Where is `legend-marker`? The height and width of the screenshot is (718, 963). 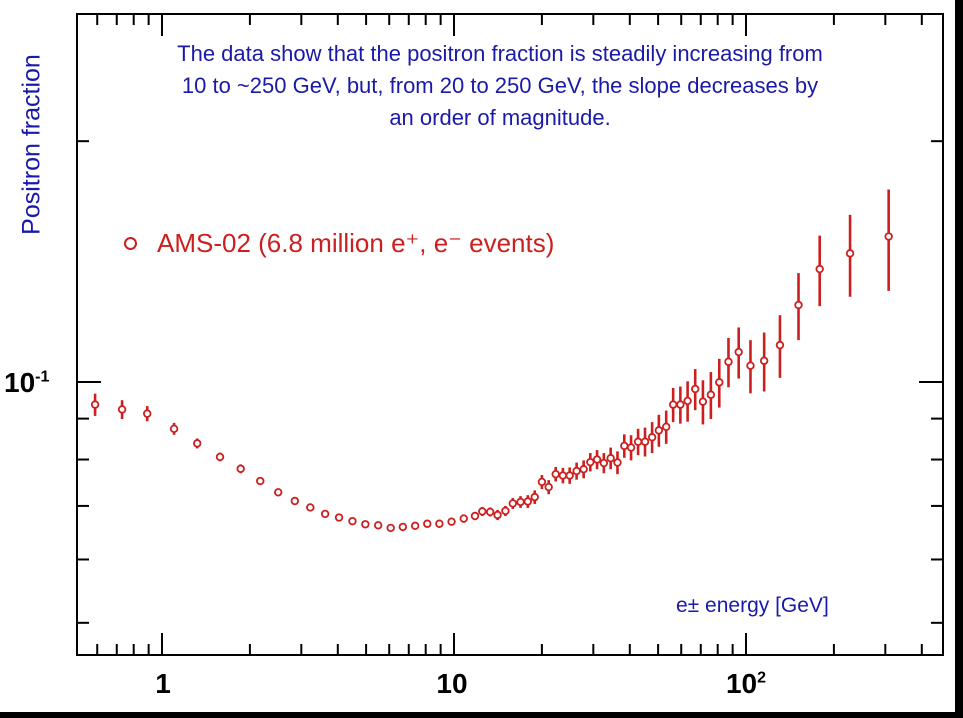 legend-marker is located at coordinates (130, 243).